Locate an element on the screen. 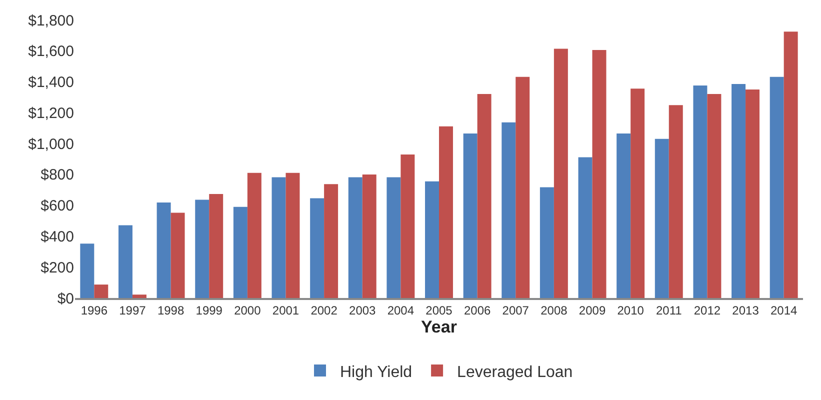  x-tick-label: 2012 is located at coordinates (707, 310).